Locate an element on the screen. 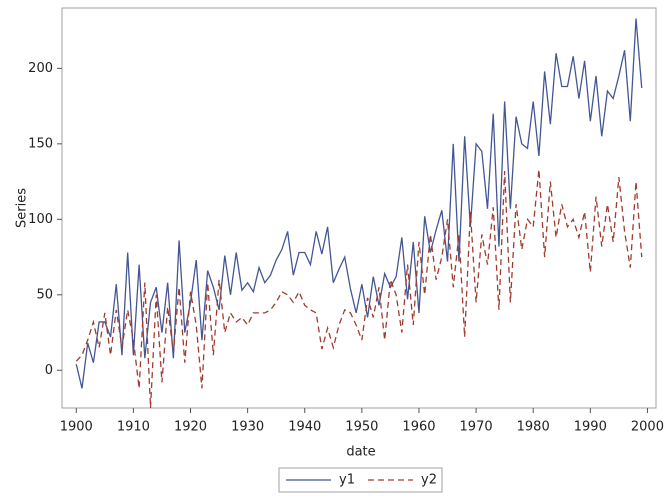 This screenshot has height=500, width=666. y-tick-label: 50 is located at coordinates (44, 294).